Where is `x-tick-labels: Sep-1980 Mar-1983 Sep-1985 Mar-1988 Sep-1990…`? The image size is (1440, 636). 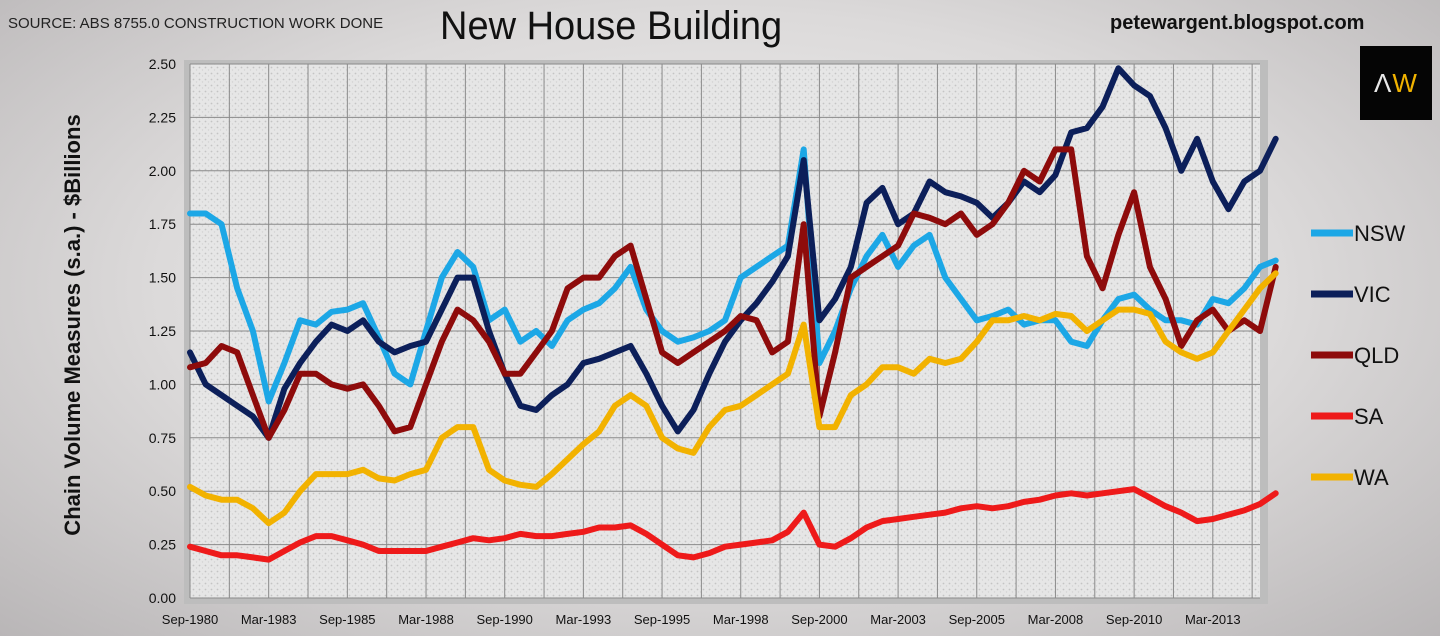
x-tick-labels: Sep-1980 Mar-1983 Sep-1985 Mar-1988 Sep-1990… is located at coordinates (701, 619).